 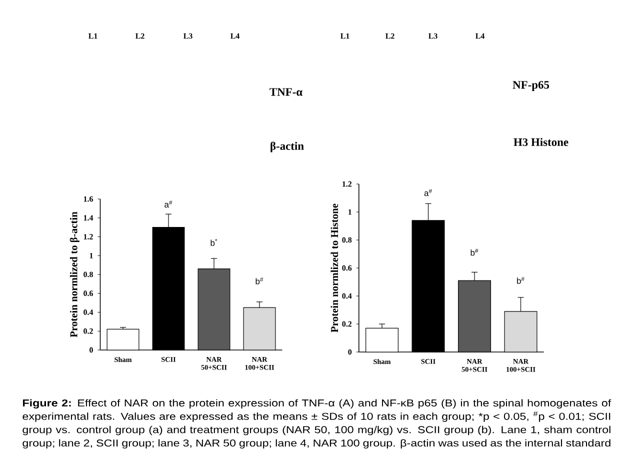 I want to click on y-axis-title: Protein normlized to Histone, so click(x=334, y=268).